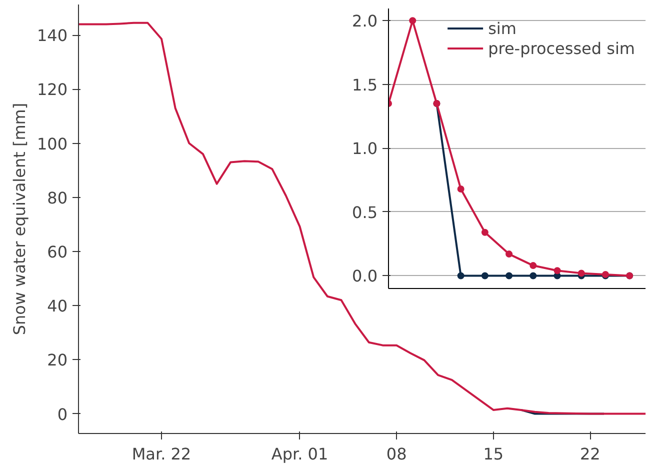  What do you see at coordinates (52, 36) in the screenshot?
I see `y-tick-label: 140` at bounding box center [52, 36].